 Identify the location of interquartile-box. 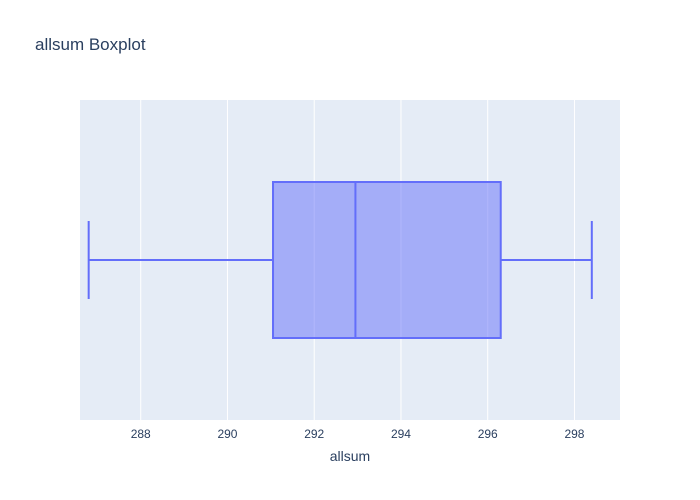
(387, 260).